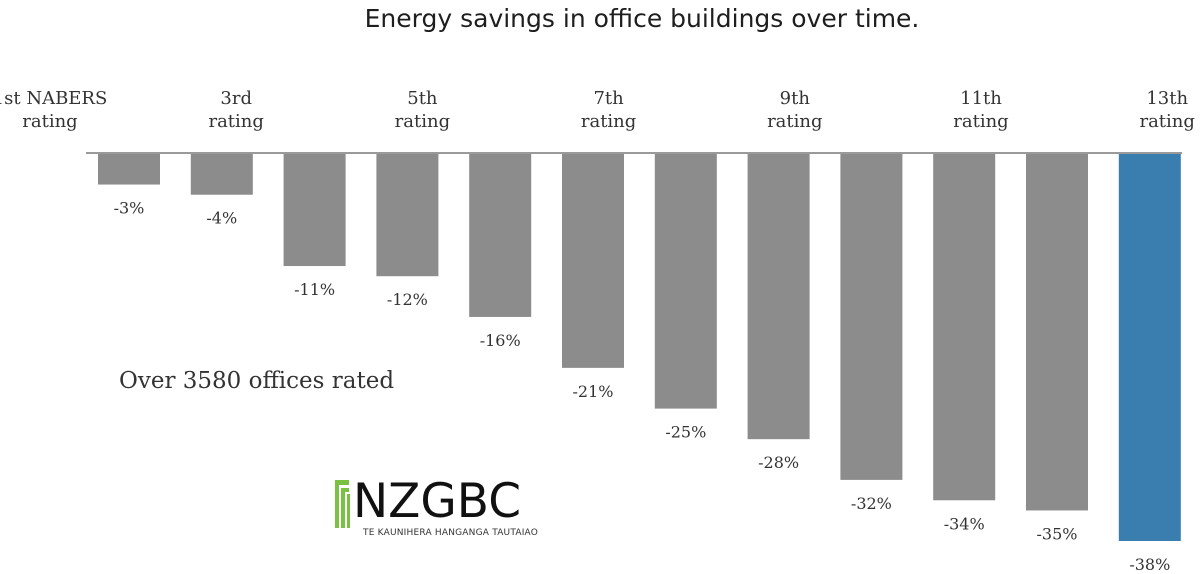 The image size is (1200, 574). Describe the element at coordinates (53, 98) in the screenshot. I see `category-label-1-line-1: 1st NABERS` at that location.